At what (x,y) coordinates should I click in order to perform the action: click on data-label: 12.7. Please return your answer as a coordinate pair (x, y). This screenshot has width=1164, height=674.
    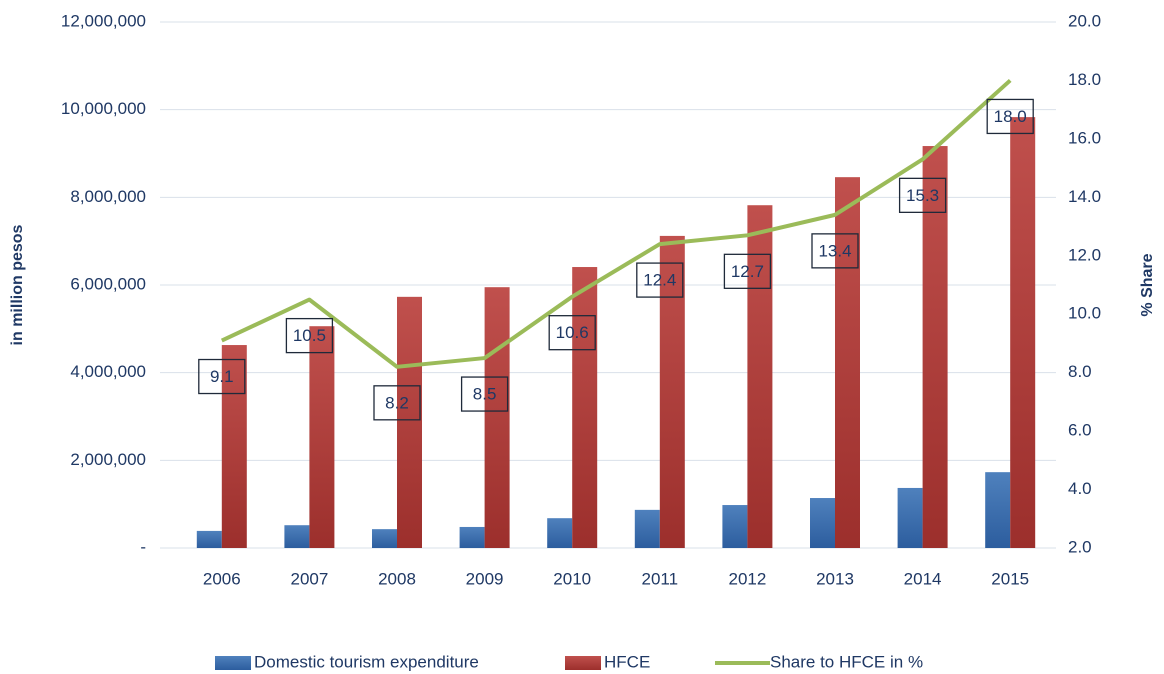
    Looking at the image, I should click on (747, 271).